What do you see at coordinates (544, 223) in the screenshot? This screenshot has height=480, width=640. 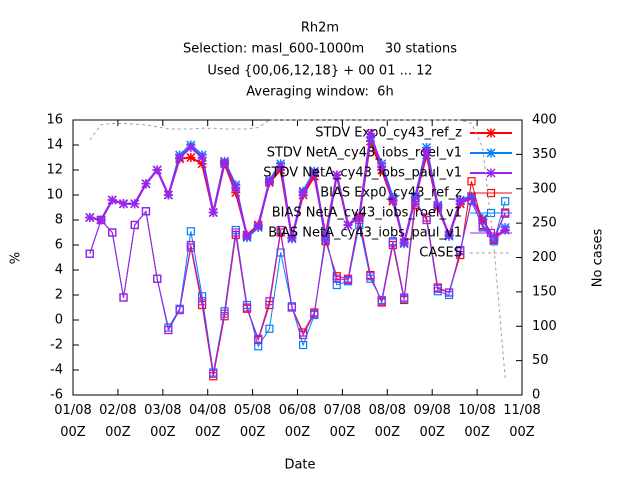 I see `y2-tick-label: 250` at bounding box center [544, 223].